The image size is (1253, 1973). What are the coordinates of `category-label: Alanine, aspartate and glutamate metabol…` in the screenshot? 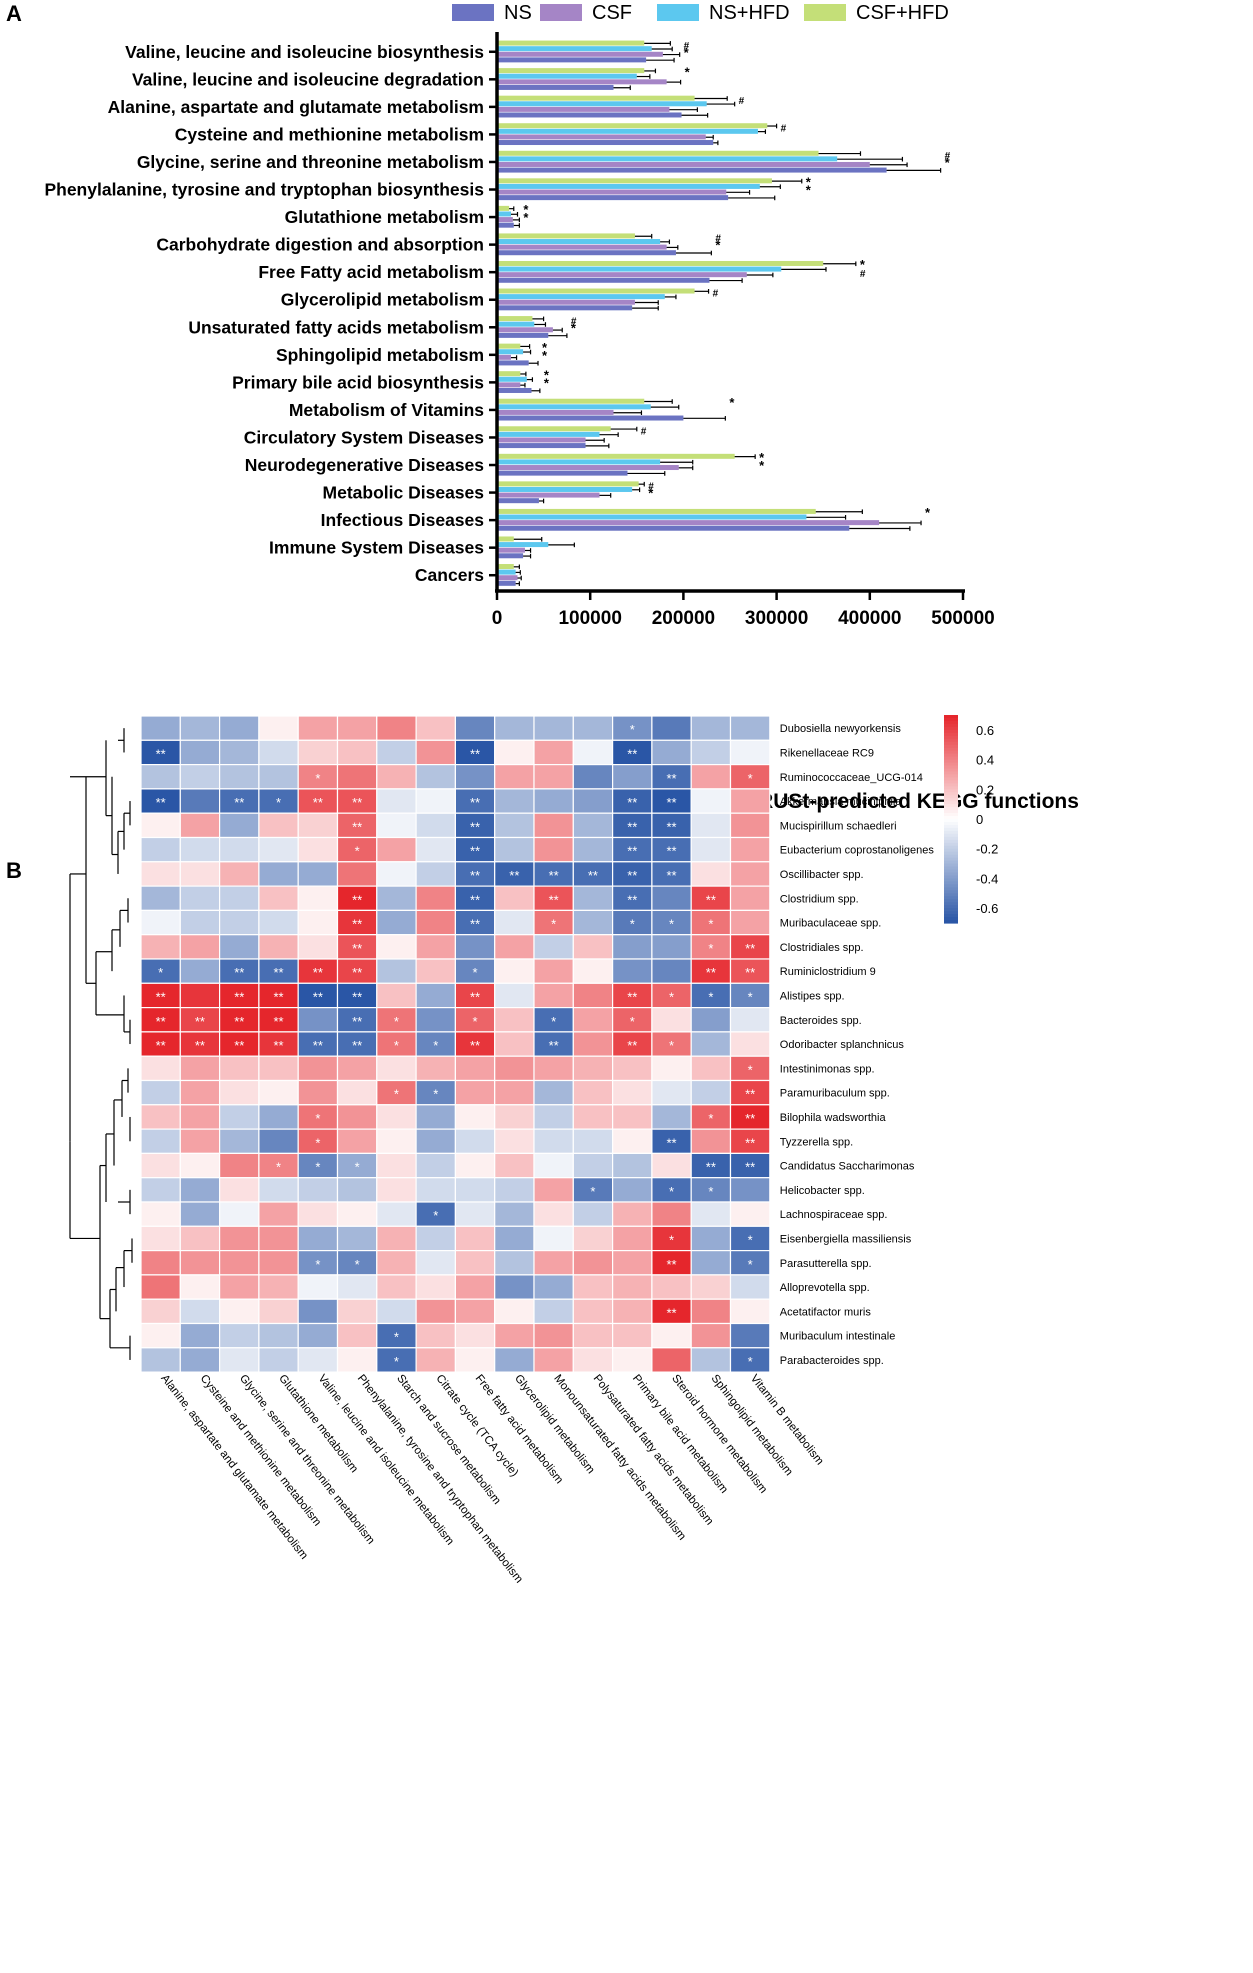 It's located at (296, 107).